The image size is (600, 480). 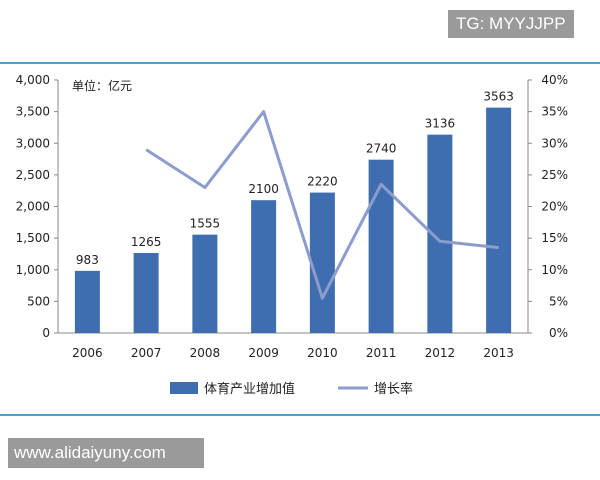 What do you see at coordinates (87, 353) in the screenshot?
I see `x-tick-label: 2006` at bounding box center [87, 353].